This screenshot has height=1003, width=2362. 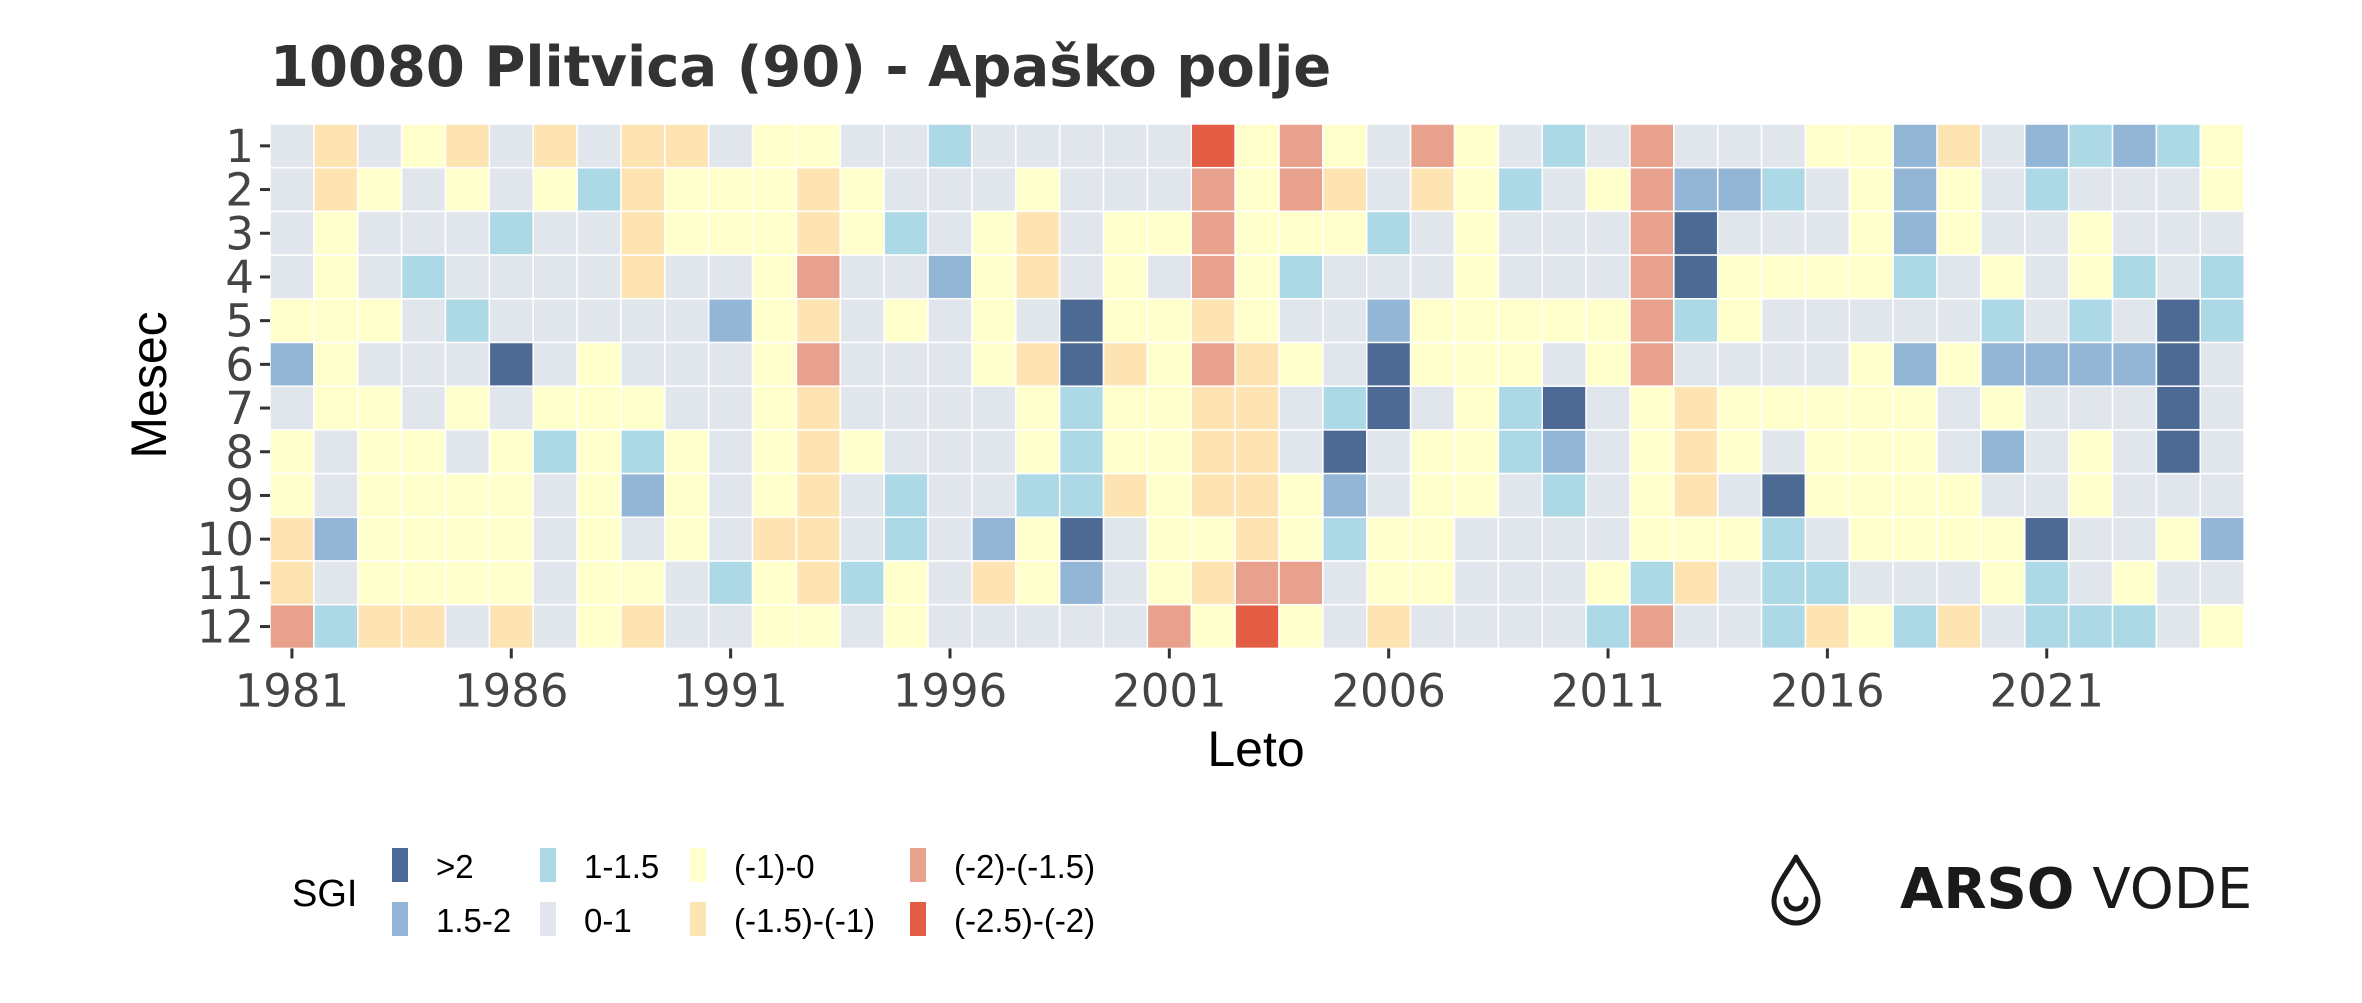 What do you see at coordinates (1987, 889) in the screenshot?
I see `brand-bold: ARSO` at bounding box center [1987, 889].